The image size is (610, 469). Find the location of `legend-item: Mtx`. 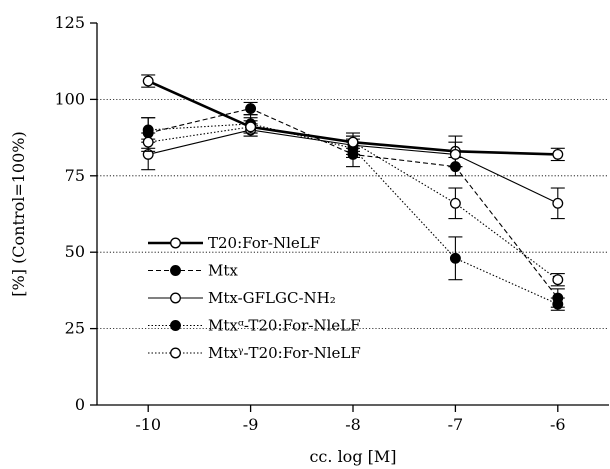

legend-item: Mtx is located at coordinates (193, 271).